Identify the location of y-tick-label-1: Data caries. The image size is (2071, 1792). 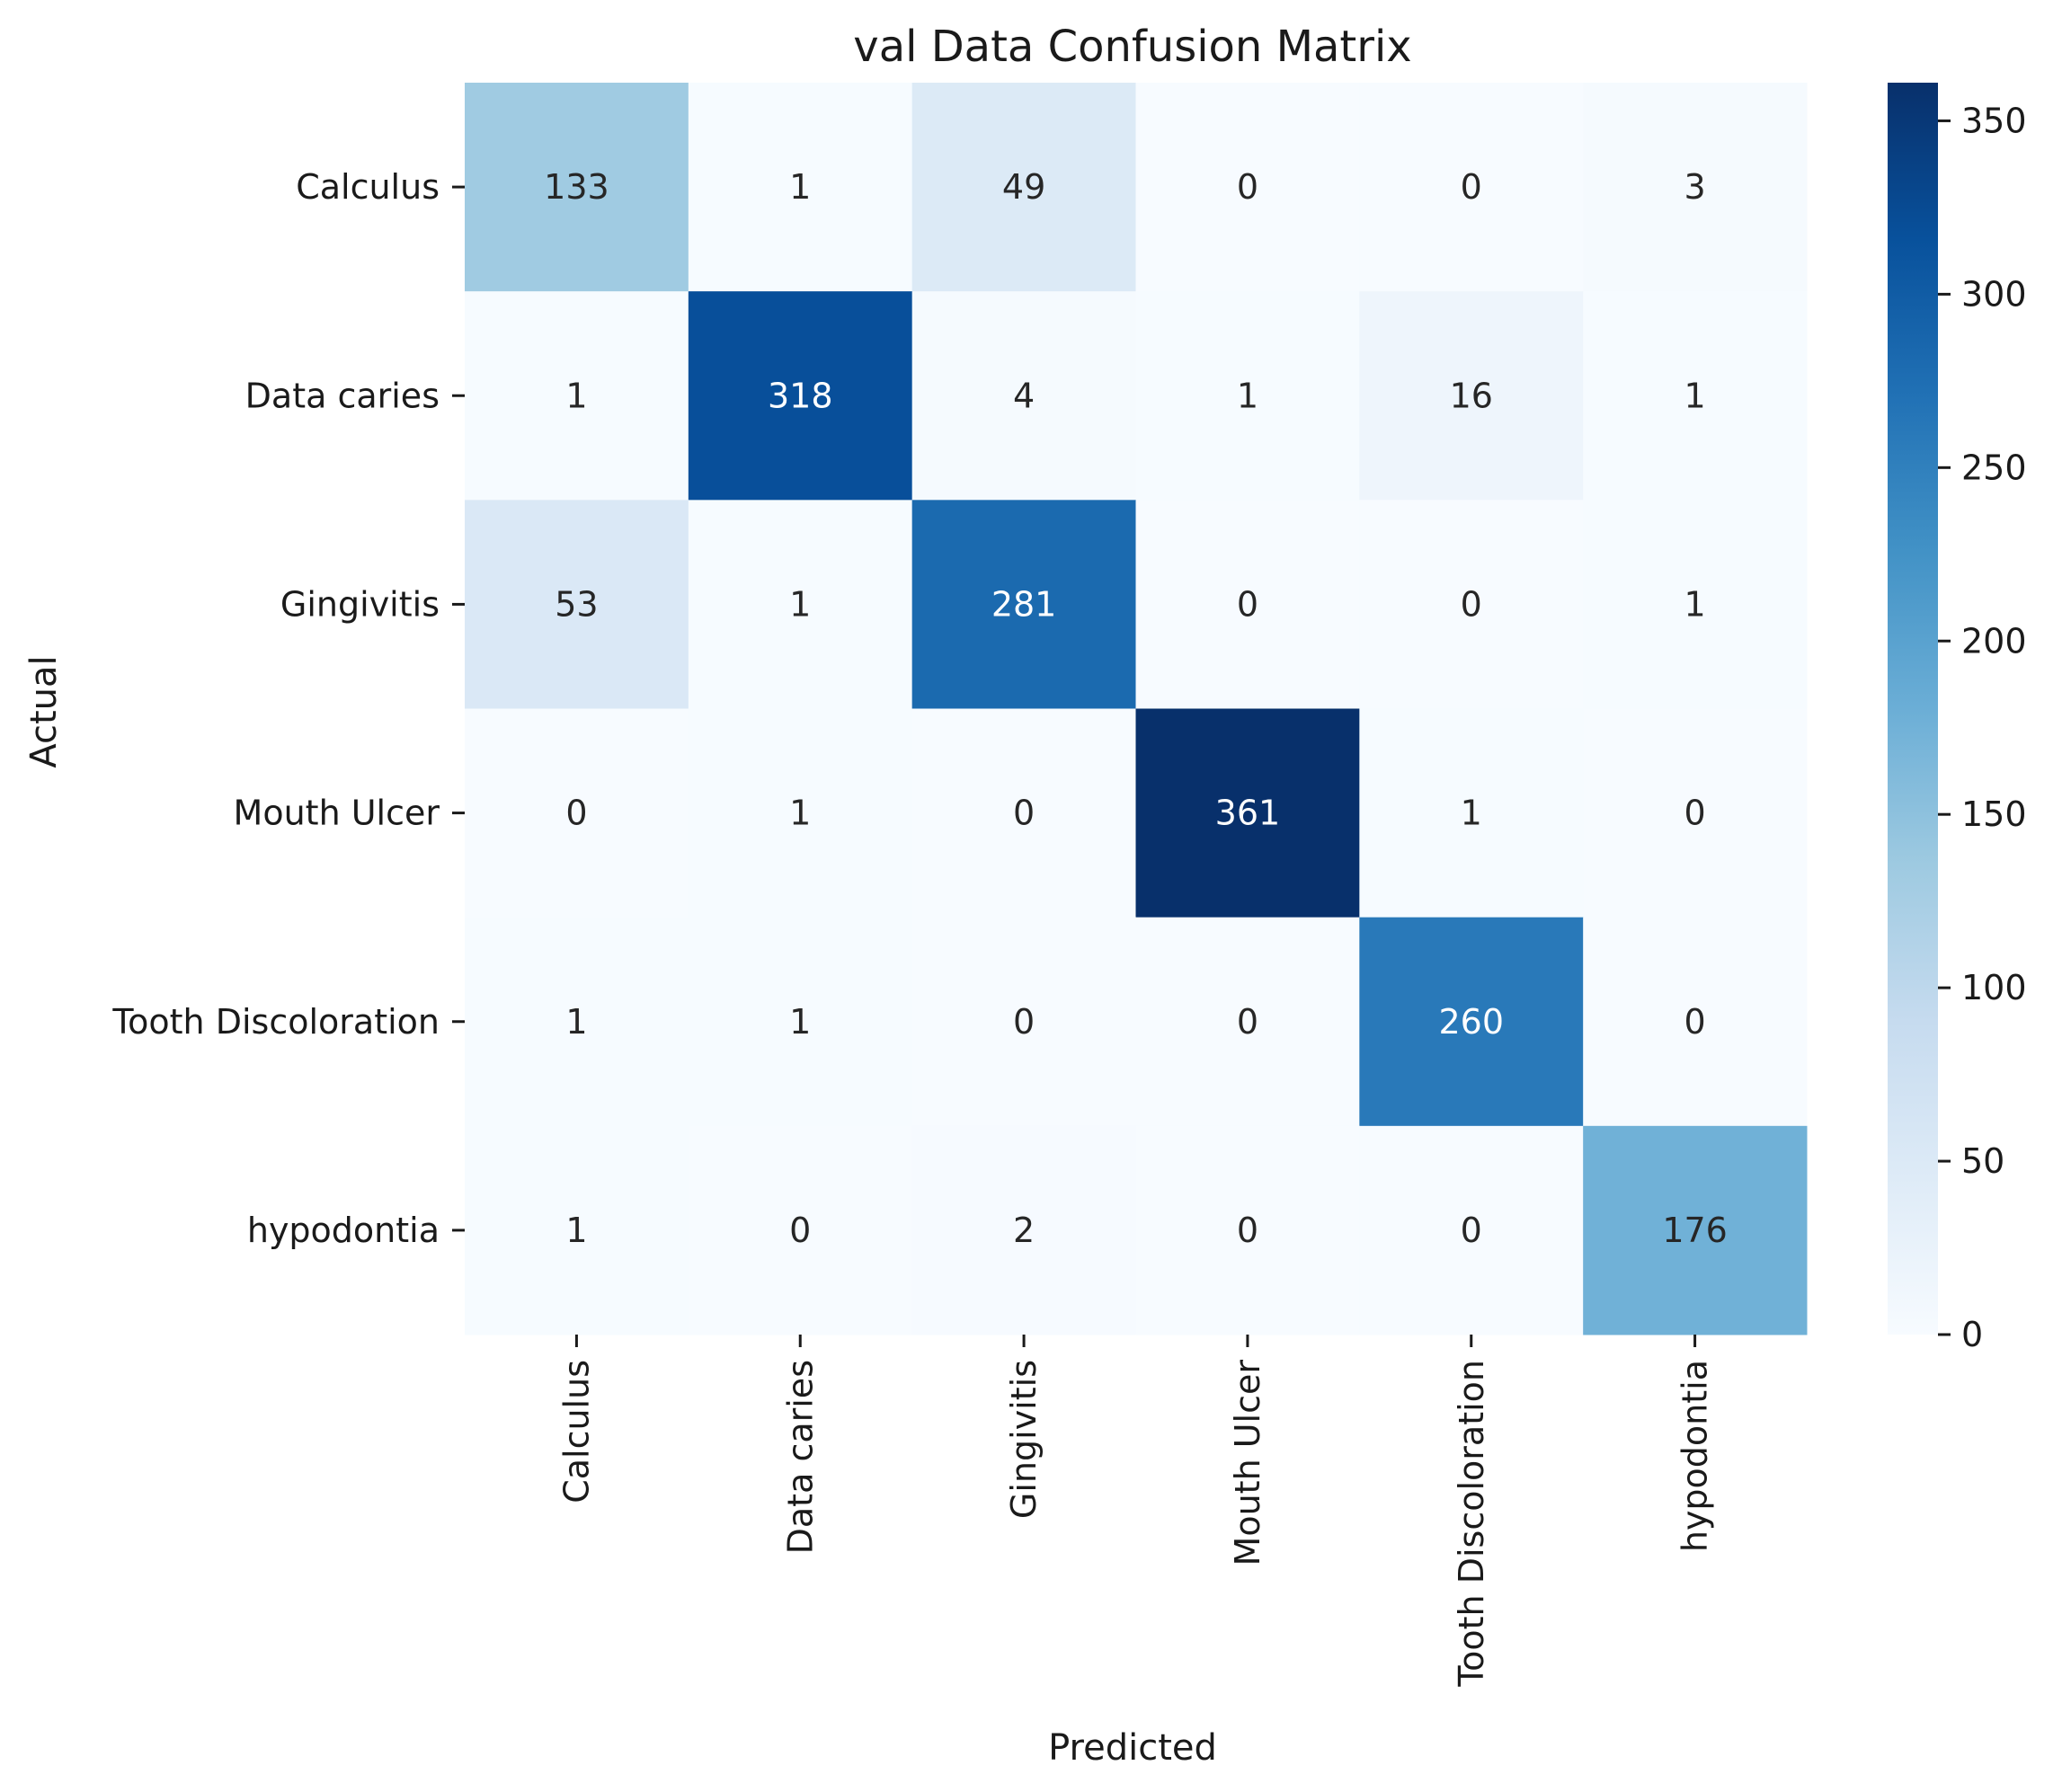
(342, 395).